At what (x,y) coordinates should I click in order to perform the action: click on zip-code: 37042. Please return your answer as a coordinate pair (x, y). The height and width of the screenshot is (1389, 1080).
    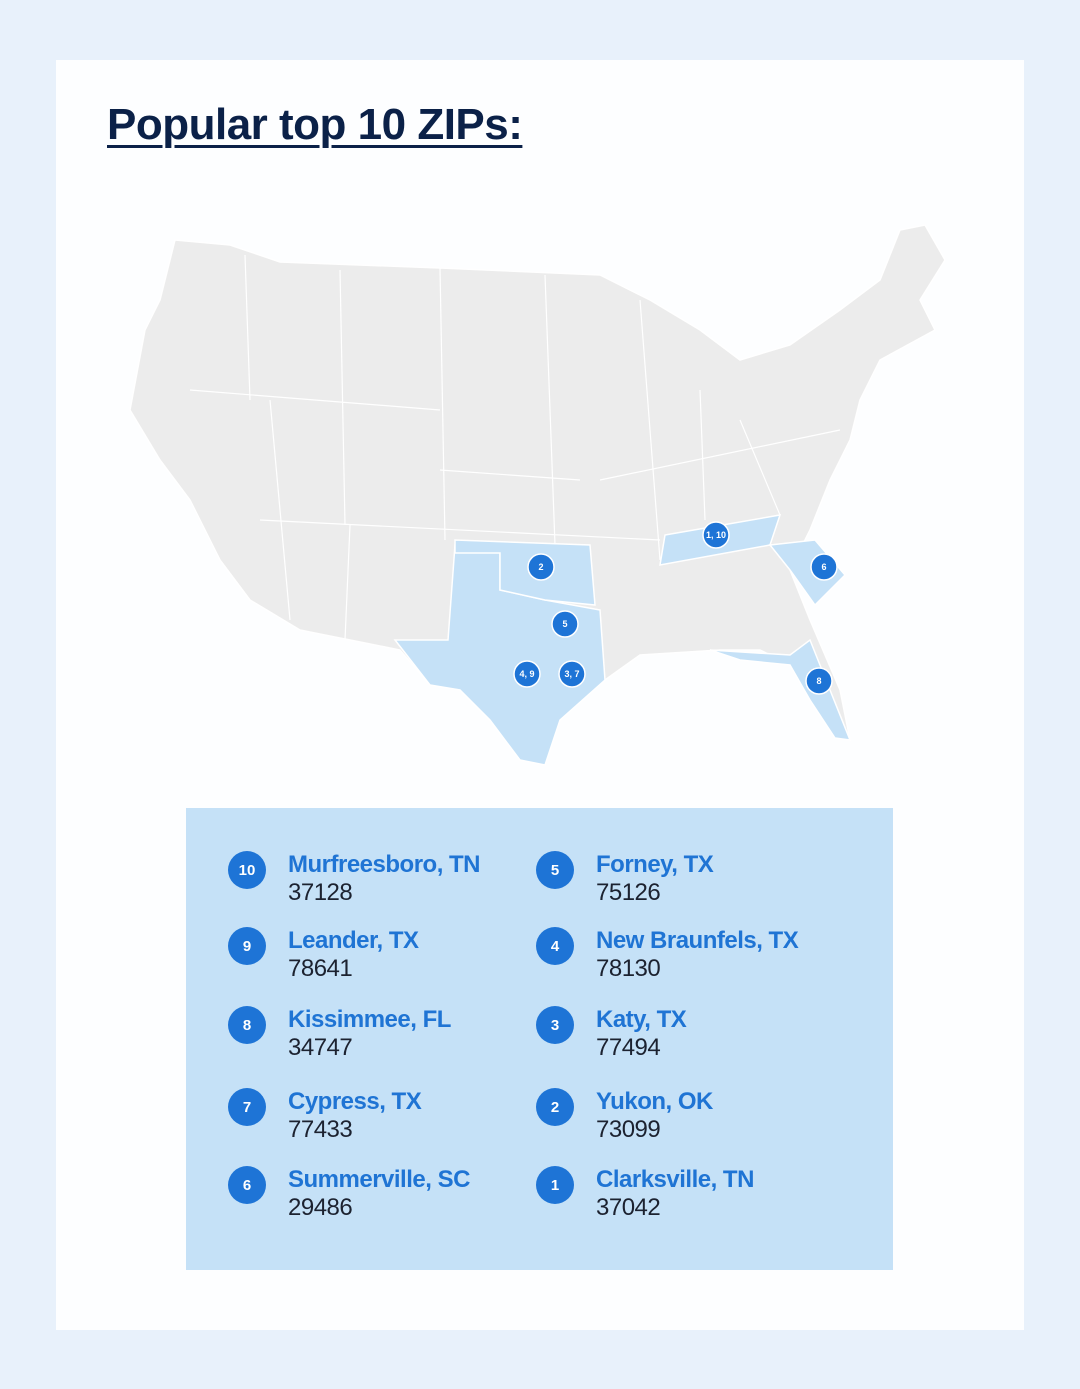
    Looking at the image, I should click on (628, 1207).